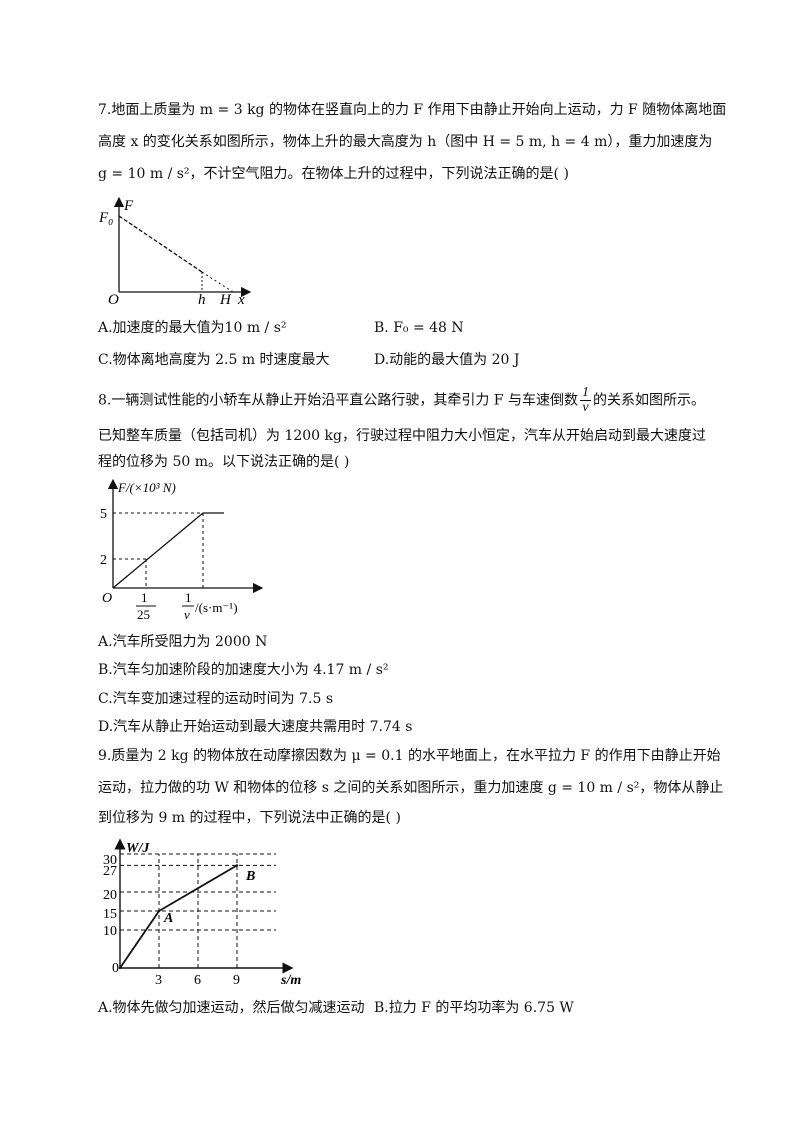  I want to click on q9-y-axis-label: W/J, so click(138, 848).